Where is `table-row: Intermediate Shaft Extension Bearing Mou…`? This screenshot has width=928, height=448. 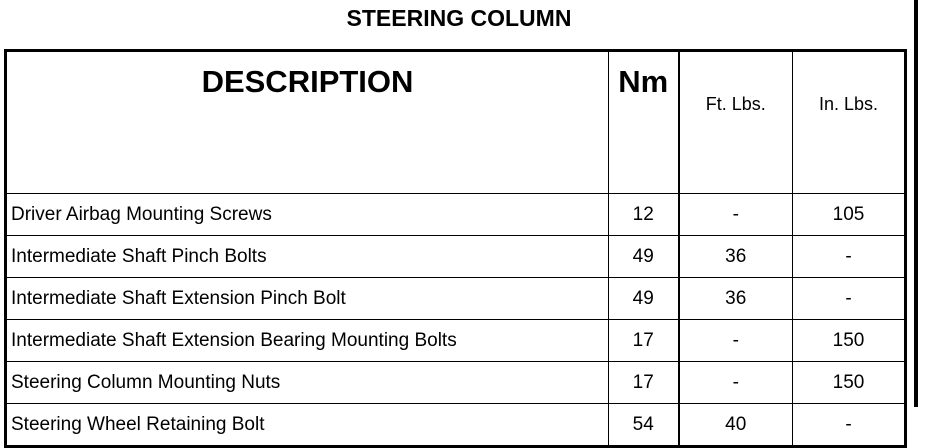
table-row: Intermediate Shaft Extension Bearing Mou… is located at coordinates (455, 340).